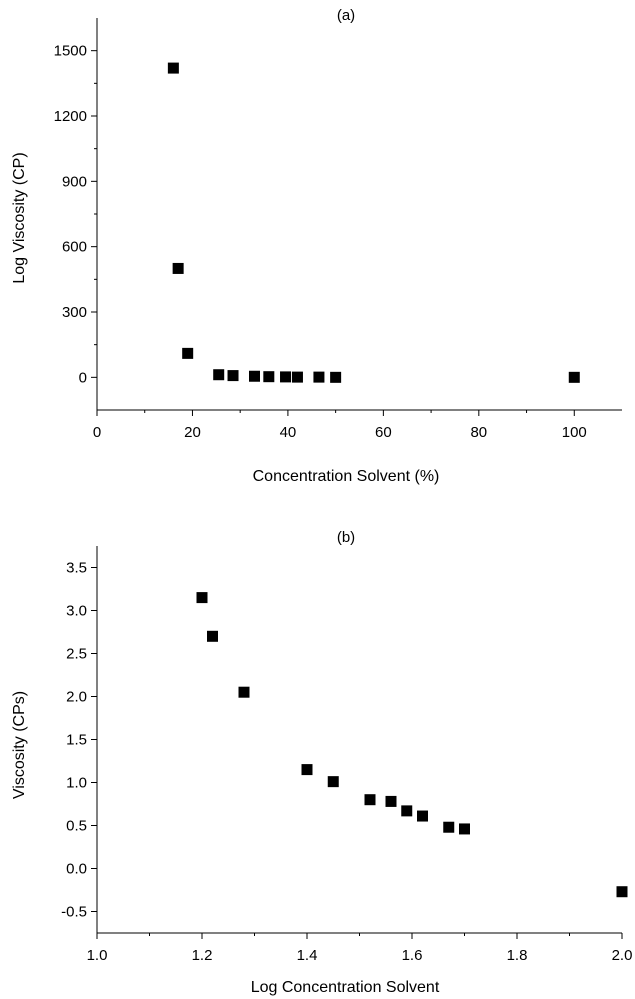 The height and width of the screenshot is (999, 635). I want to click on y-tick-label: 3.5, so click(76, 568).